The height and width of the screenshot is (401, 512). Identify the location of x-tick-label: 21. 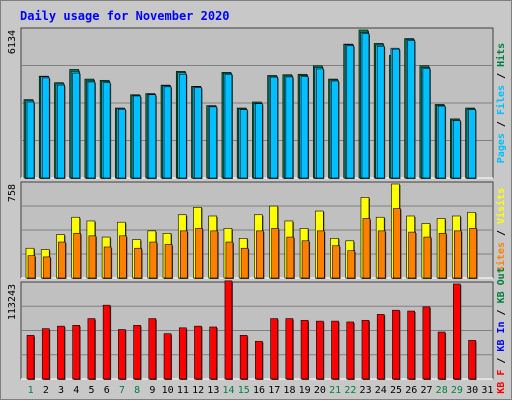
(335, 390).